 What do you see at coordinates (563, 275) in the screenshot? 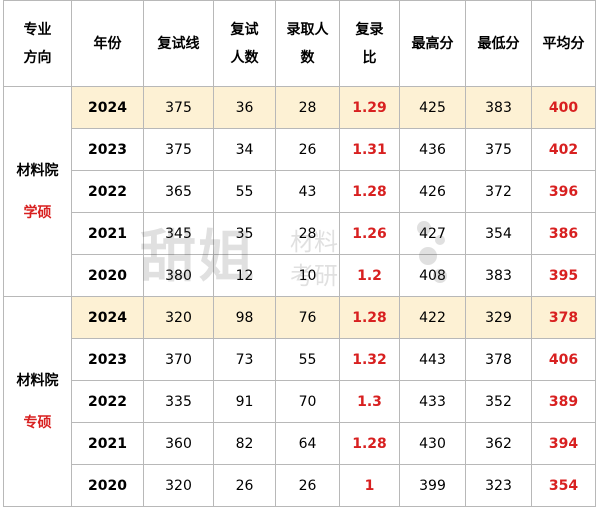
I see `avg-cell: 395` at bounding box center [563, 275].